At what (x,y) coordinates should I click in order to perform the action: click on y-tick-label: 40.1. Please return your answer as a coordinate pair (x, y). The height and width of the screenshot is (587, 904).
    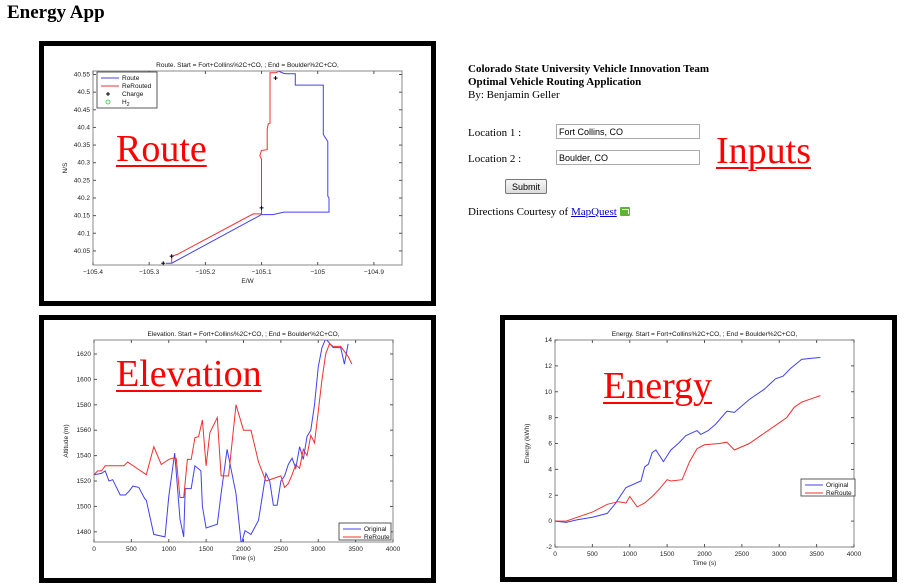
    Looking at the image, I should click on (83, 233).